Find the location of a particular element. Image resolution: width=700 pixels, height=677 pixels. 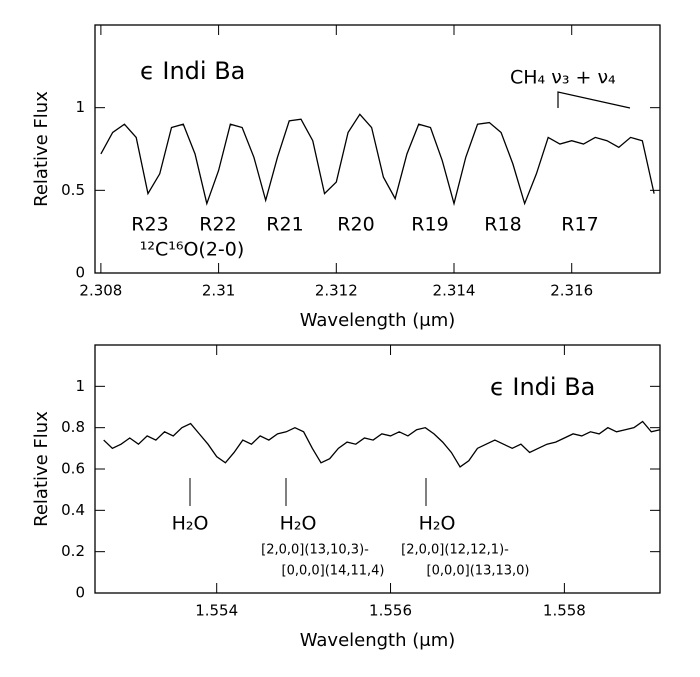

y-tick-label: 0.6 is located at coordinates (73, 469).